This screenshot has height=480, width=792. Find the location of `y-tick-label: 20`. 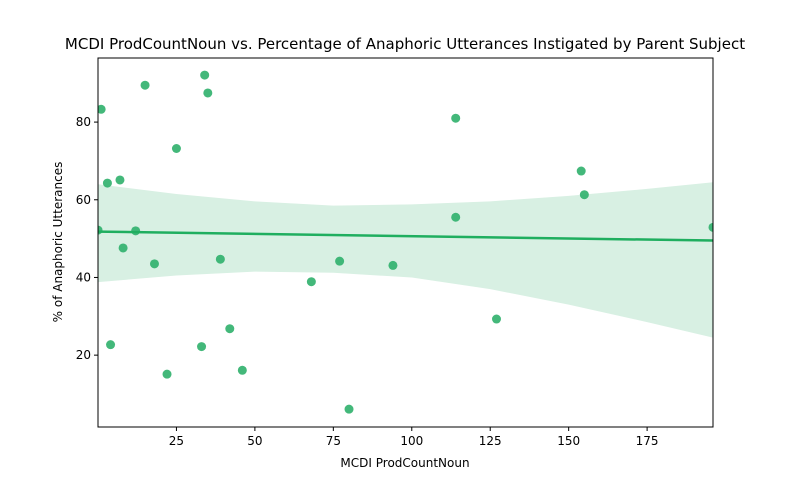

y-tick-label: 20 is located at coordinates (83, 355).